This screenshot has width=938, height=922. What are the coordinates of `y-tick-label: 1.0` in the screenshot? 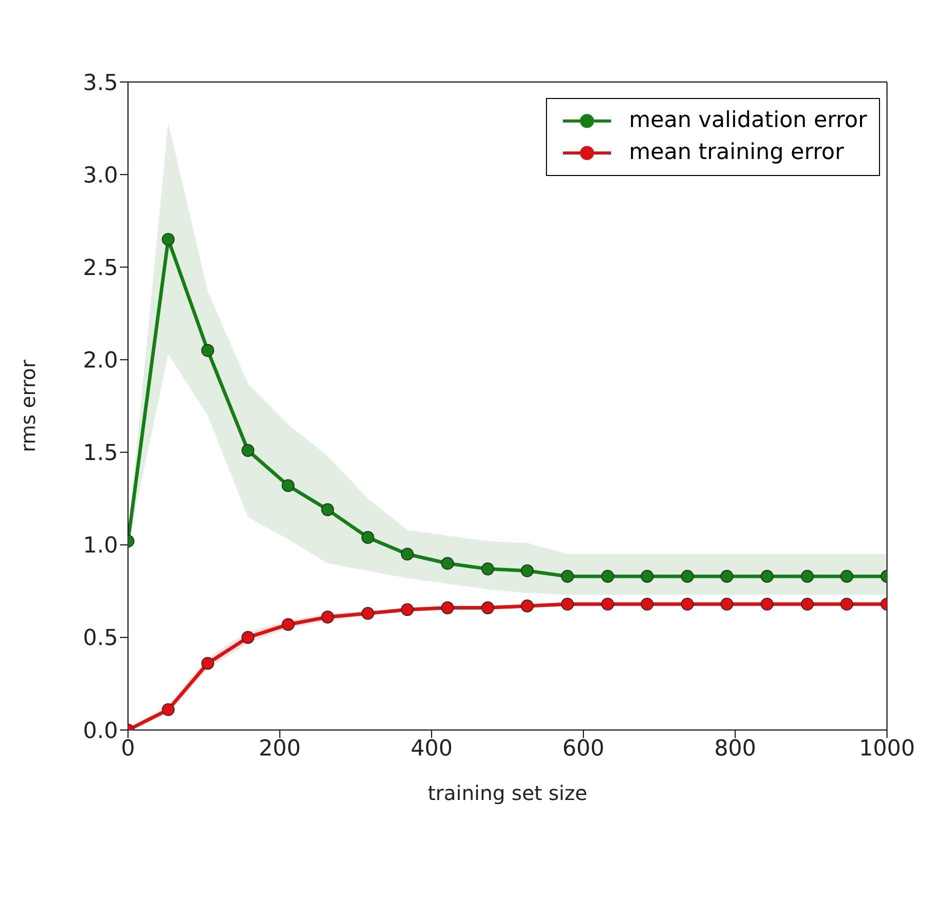 It's located at (100, 546).